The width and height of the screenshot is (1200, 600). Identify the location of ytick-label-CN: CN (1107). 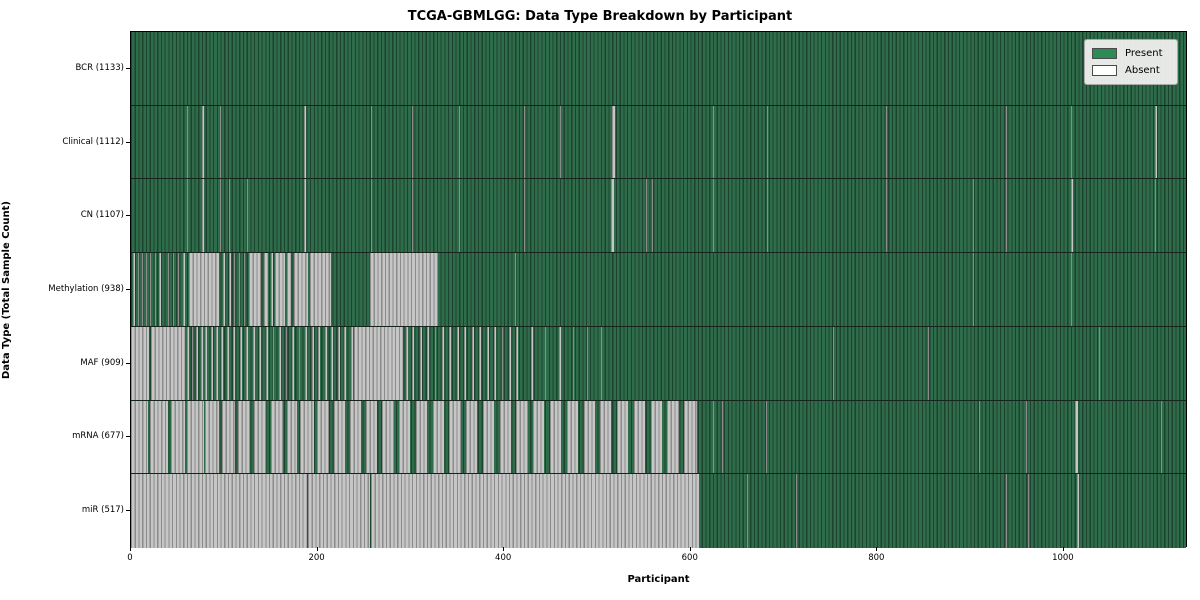
(102, 215).